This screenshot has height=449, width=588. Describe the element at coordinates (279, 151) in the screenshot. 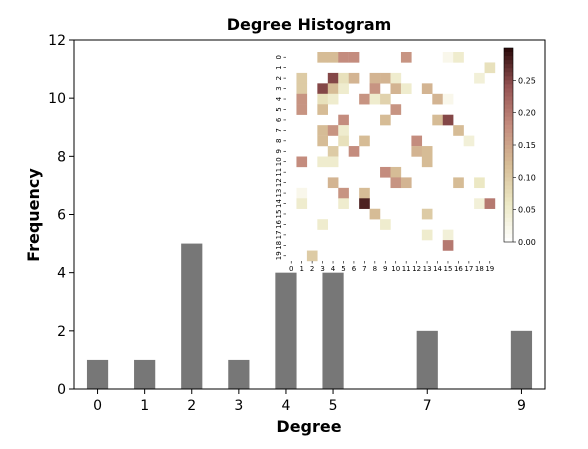

I see `heatmap-y-tick-label: 9` at that location.